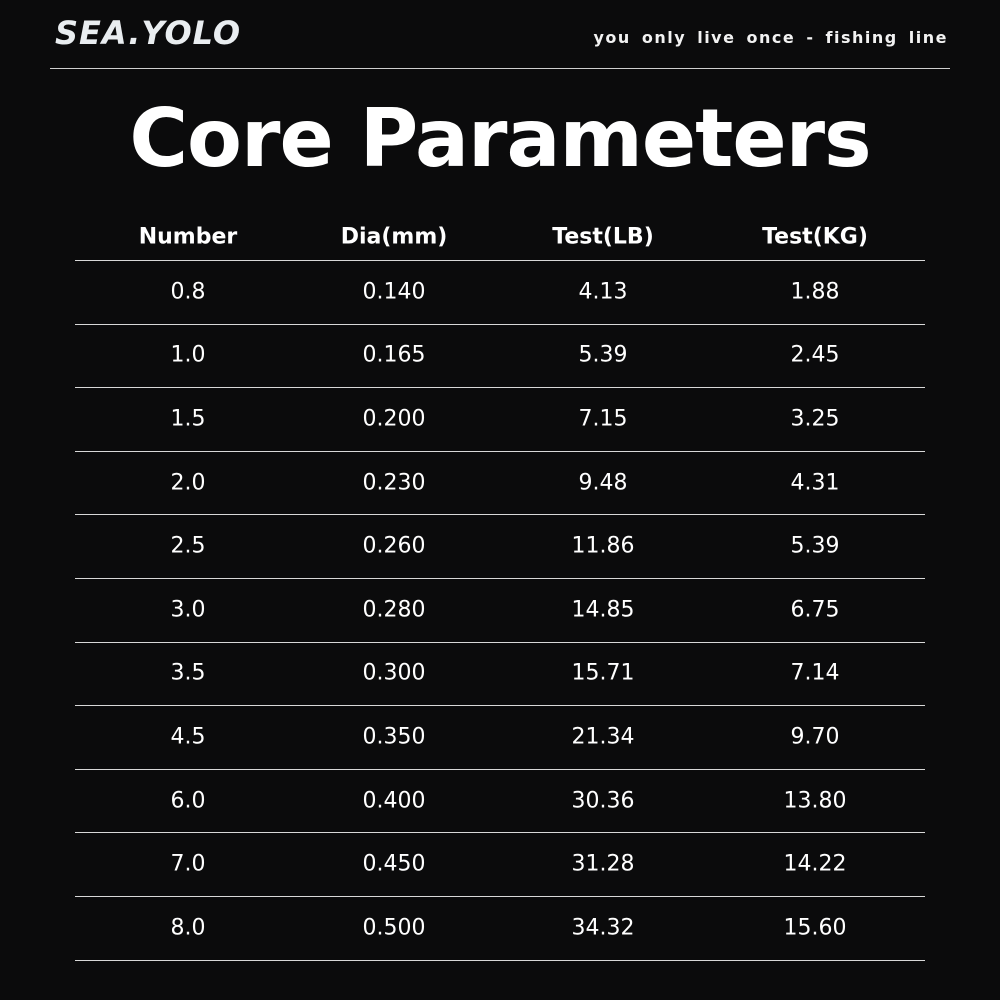 This screenshot has width=1000, height=1000. Describe the element at coordinates (815, 610) in the screenshot. I see `table-cell: 6.75` at that location.